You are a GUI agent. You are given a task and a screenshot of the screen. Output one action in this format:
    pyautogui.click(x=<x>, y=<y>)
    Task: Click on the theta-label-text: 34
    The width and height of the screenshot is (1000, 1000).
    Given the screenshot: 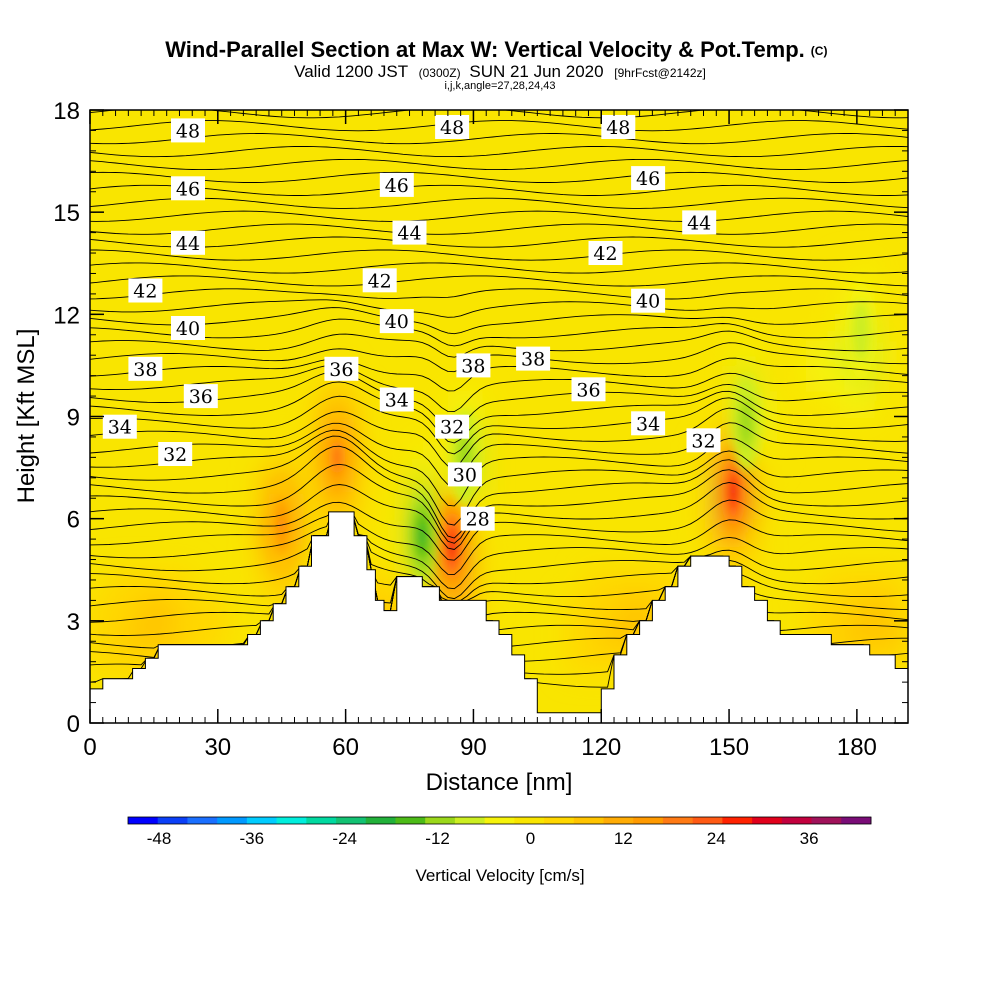 What is the action you would take?
    pyautogui.click(x=120, y=428)
    